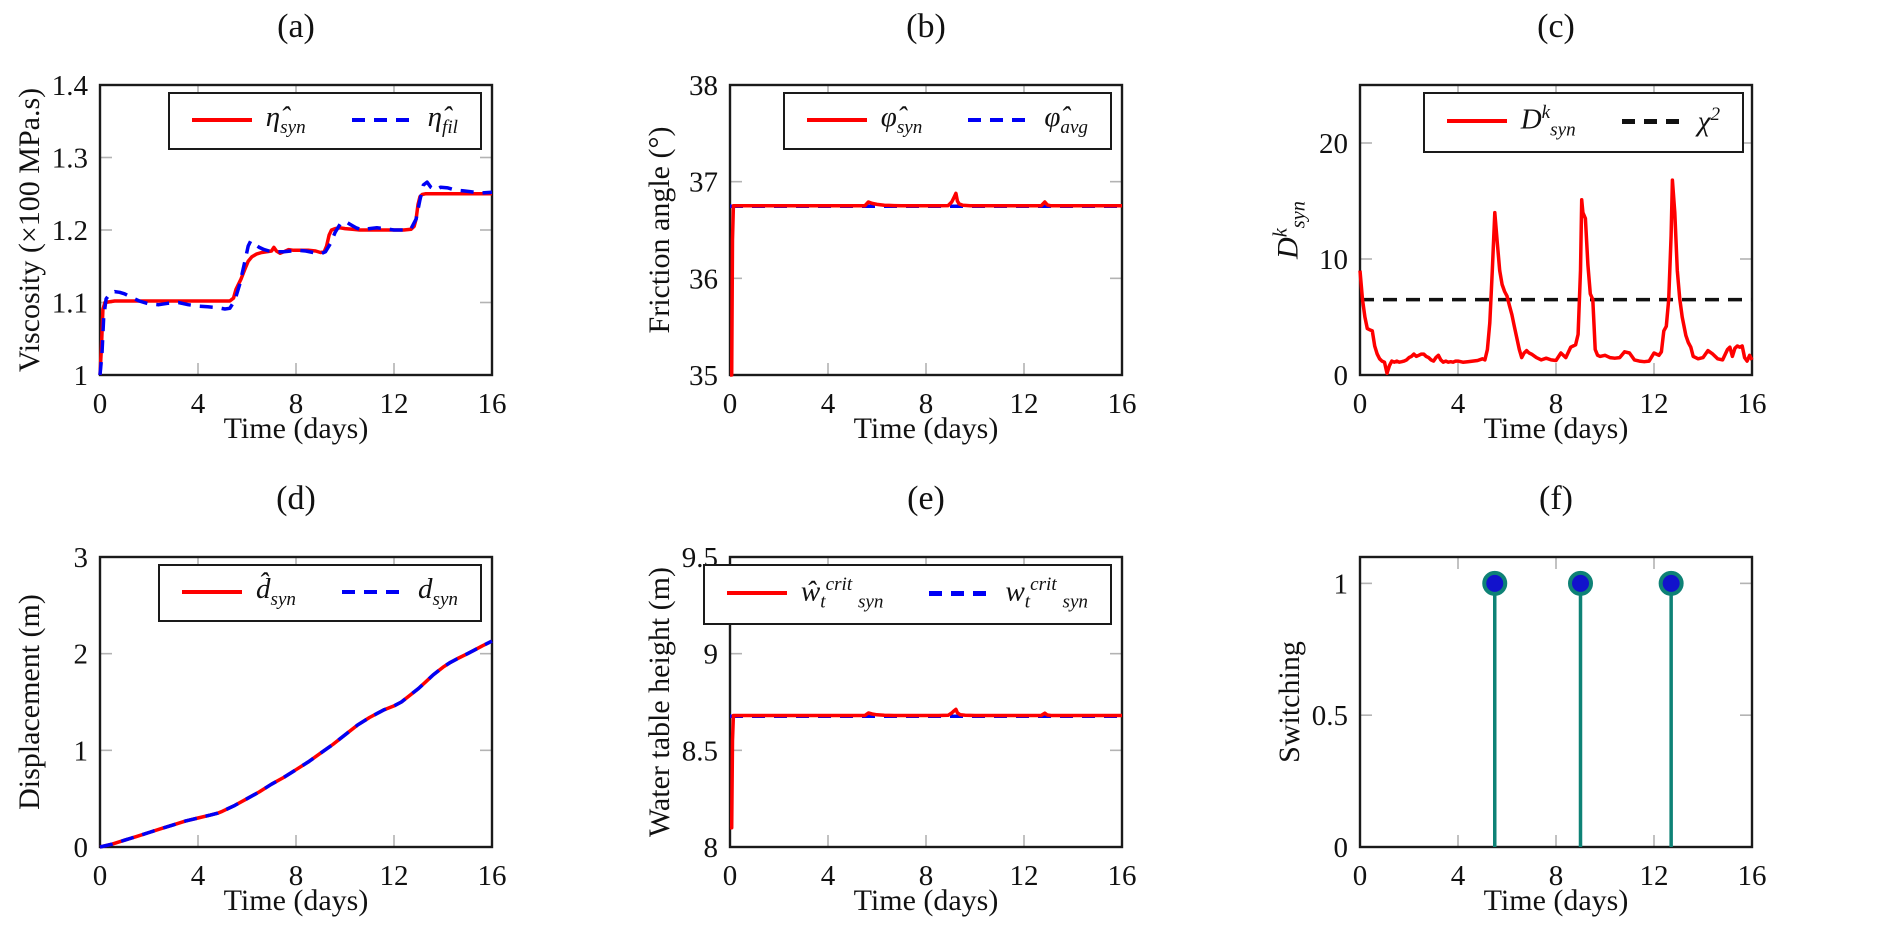  I want to click on y-tick-label: 0.5, so click(1330, 716).